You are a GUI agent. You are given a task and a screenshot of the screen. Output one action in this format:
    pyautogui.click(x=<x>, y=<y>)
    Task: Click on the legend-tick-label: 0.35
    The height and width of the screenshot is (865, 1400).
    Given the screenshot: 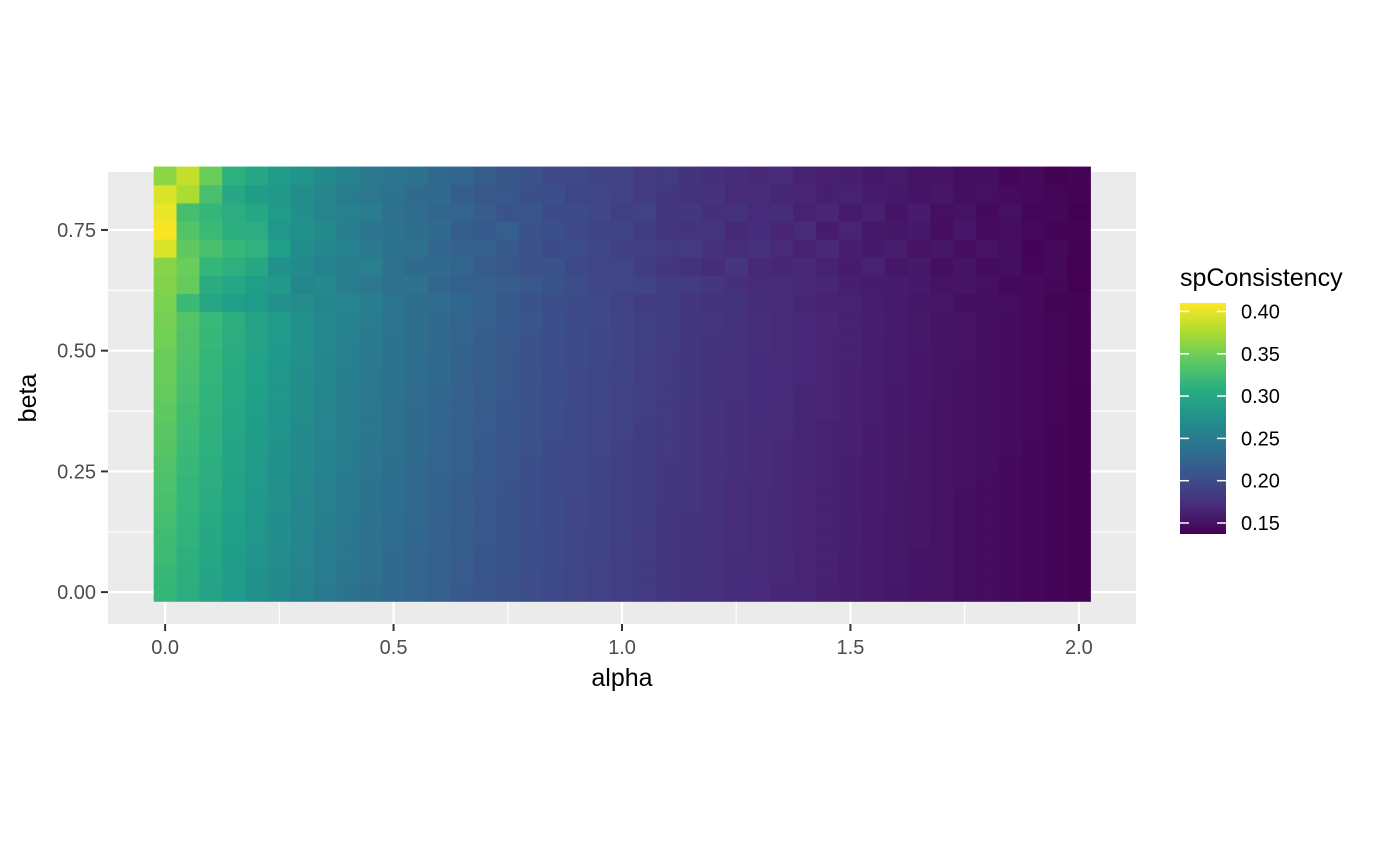 What is the action you would take?
    pyautogui.click(x=1260, y=355)
    